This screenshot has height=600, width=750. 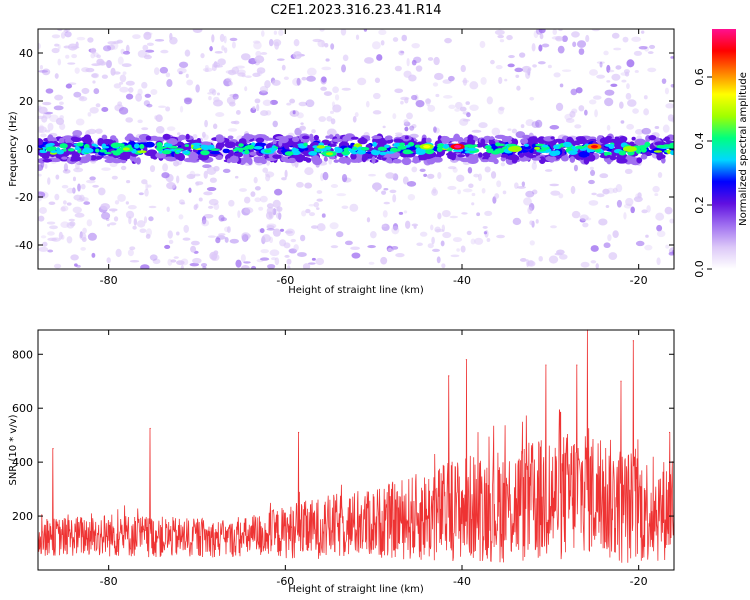 I want to click on x-tick-label: -40, so click(x=462, y=280).